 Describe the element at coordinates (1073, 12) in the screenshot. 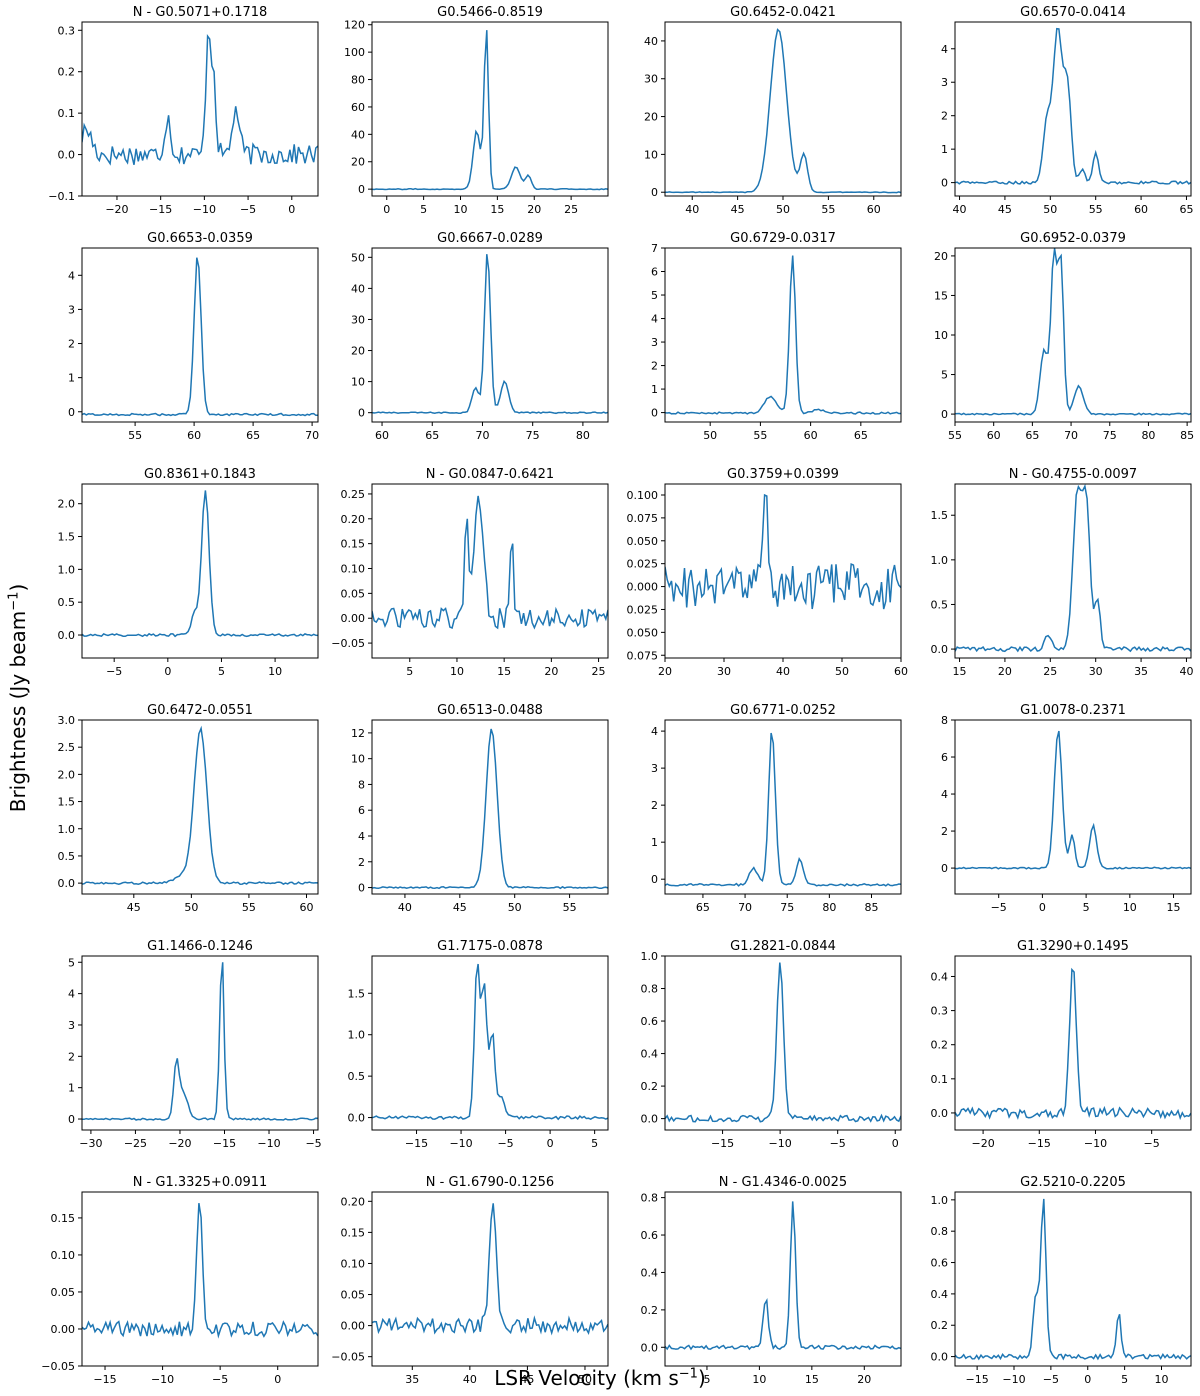

I see `panel-title: G0.6570-0.0414` at that location.